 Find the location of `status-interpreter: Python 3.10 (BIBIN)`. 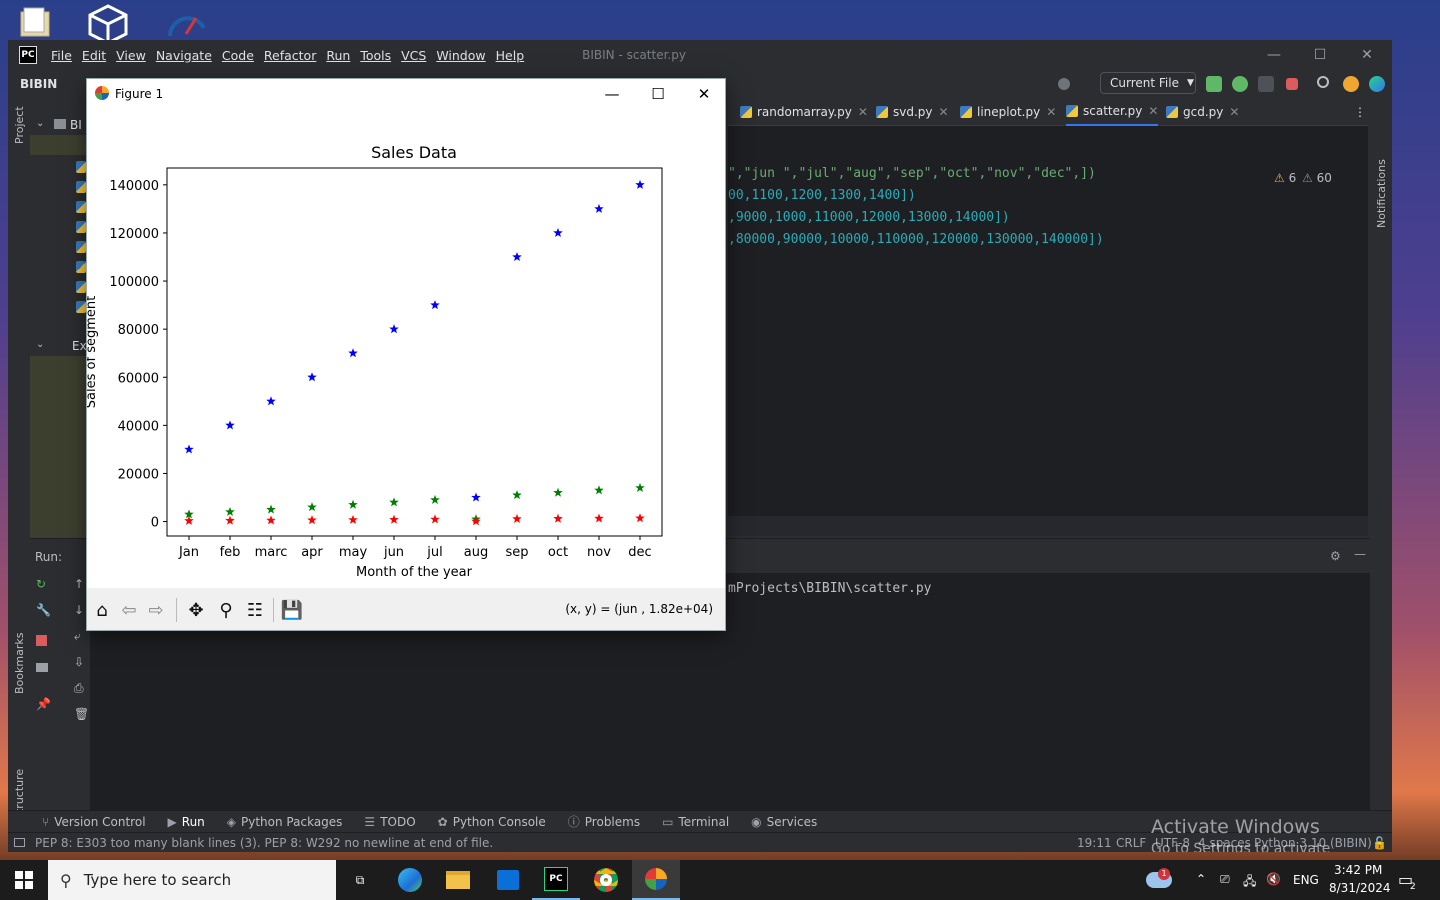

status-interpreter: Python 3.10 (BIBIN) is located at coordinates (1313, 842).